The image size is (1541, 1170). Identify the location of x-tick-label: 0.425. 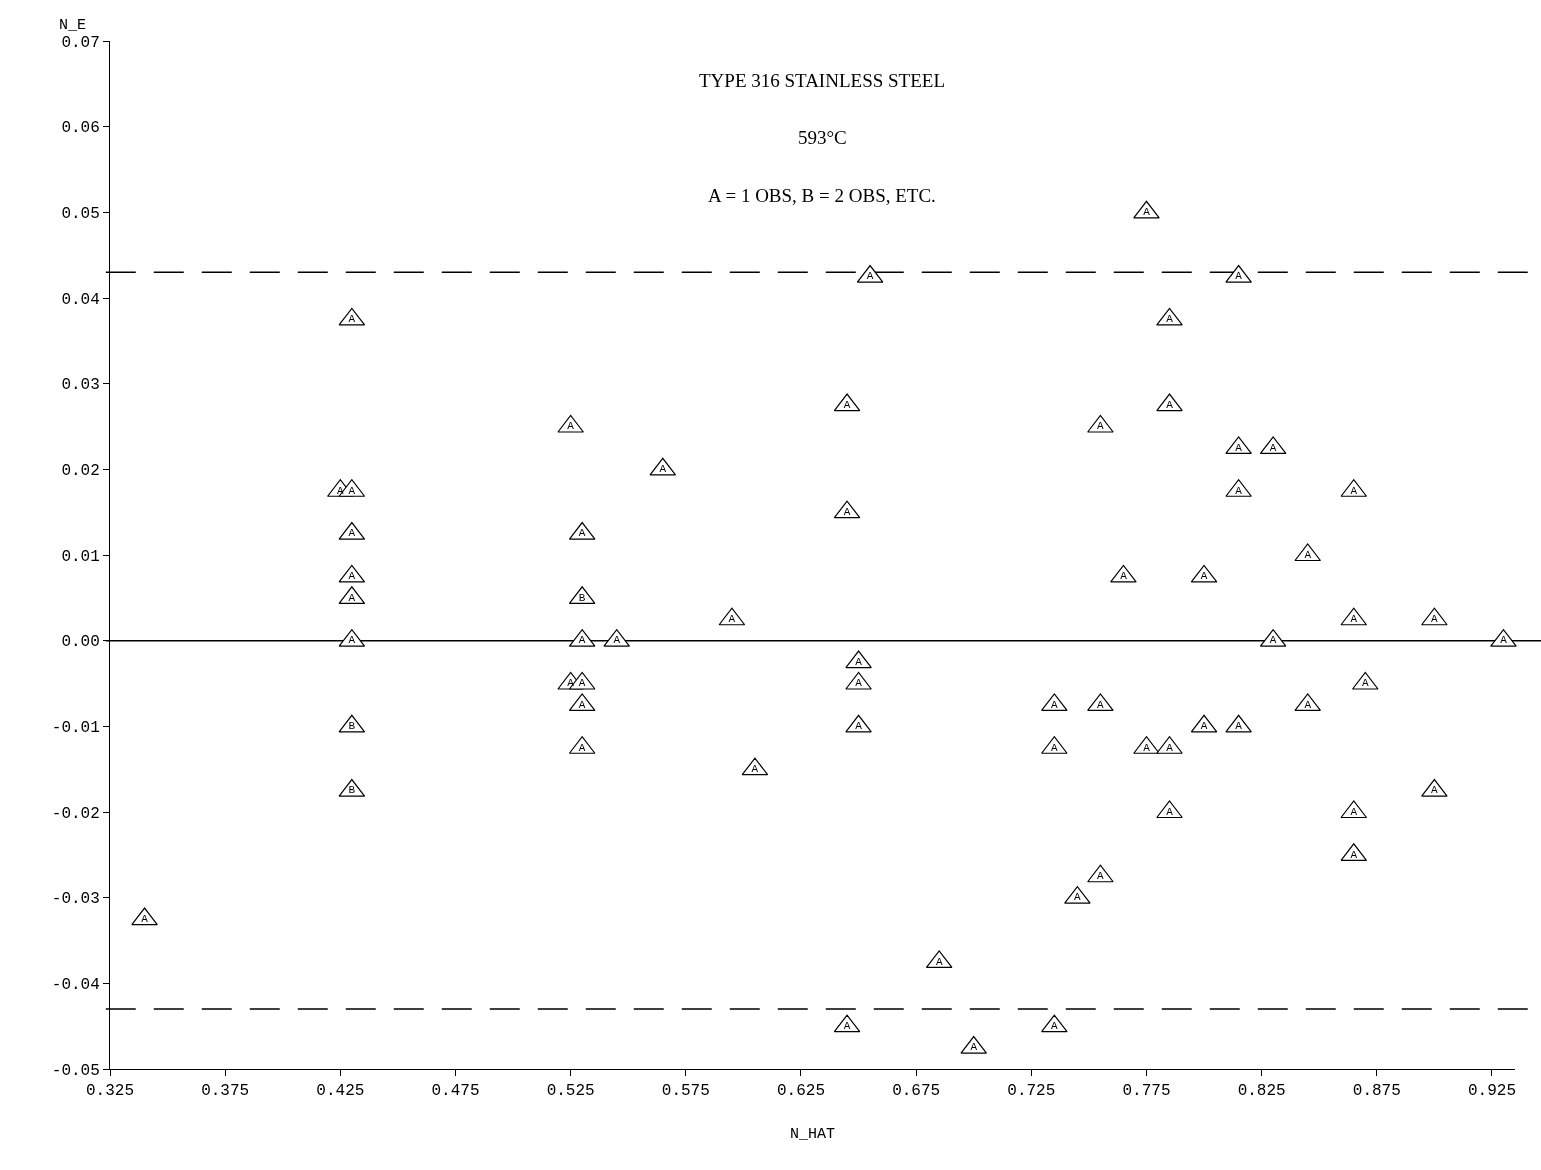
(340, 1091).